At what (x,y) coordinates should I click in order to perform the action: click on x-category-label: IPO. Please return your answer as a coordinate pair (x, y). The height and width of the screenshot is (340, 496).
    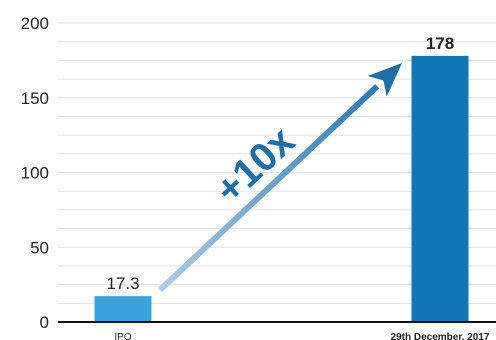
    Looking at the image, I should click on (122, 336).